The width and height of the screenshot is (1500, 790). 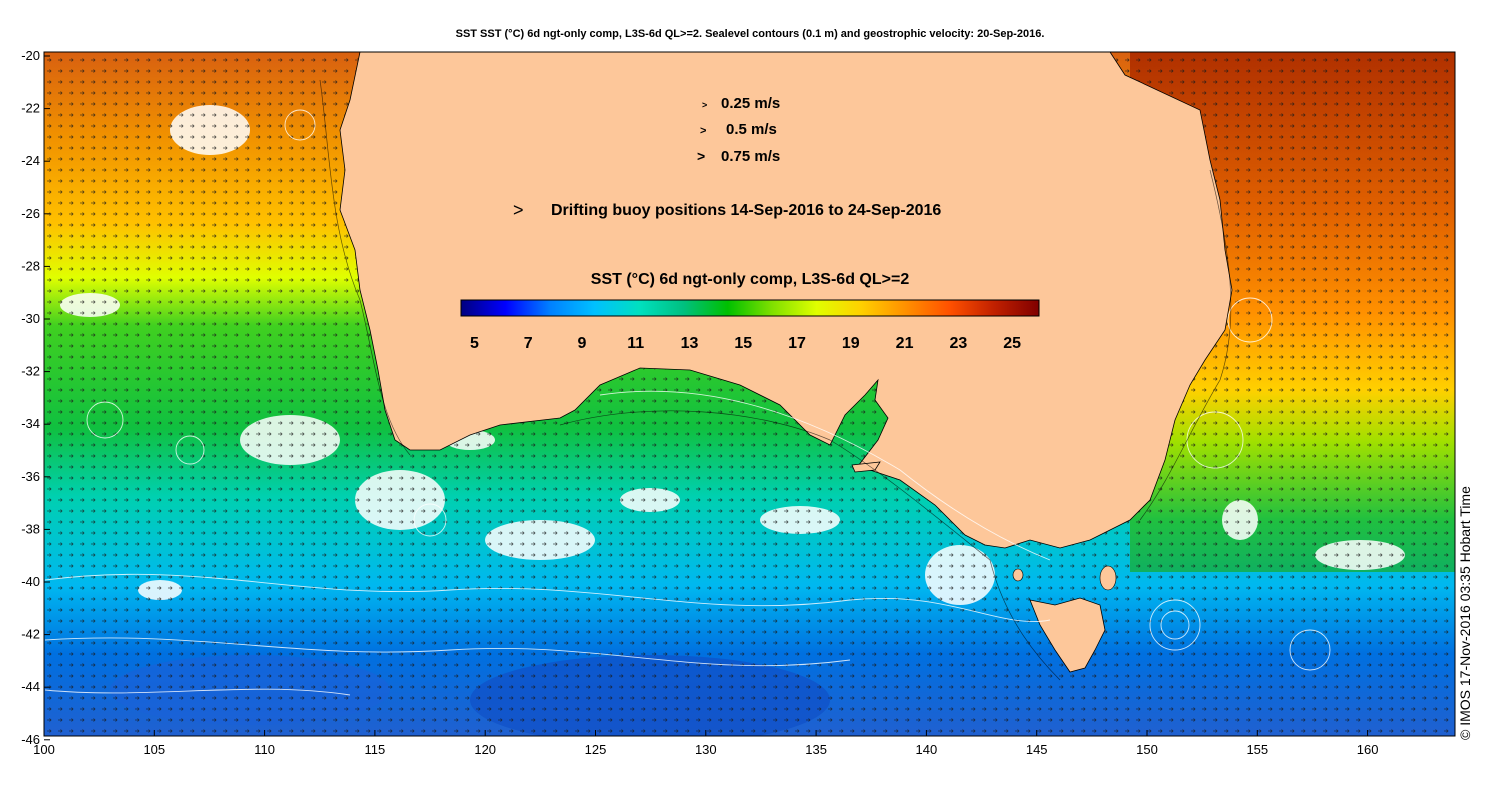 I want to click on lat-tick-label: -42, so click(x=30, y=634).